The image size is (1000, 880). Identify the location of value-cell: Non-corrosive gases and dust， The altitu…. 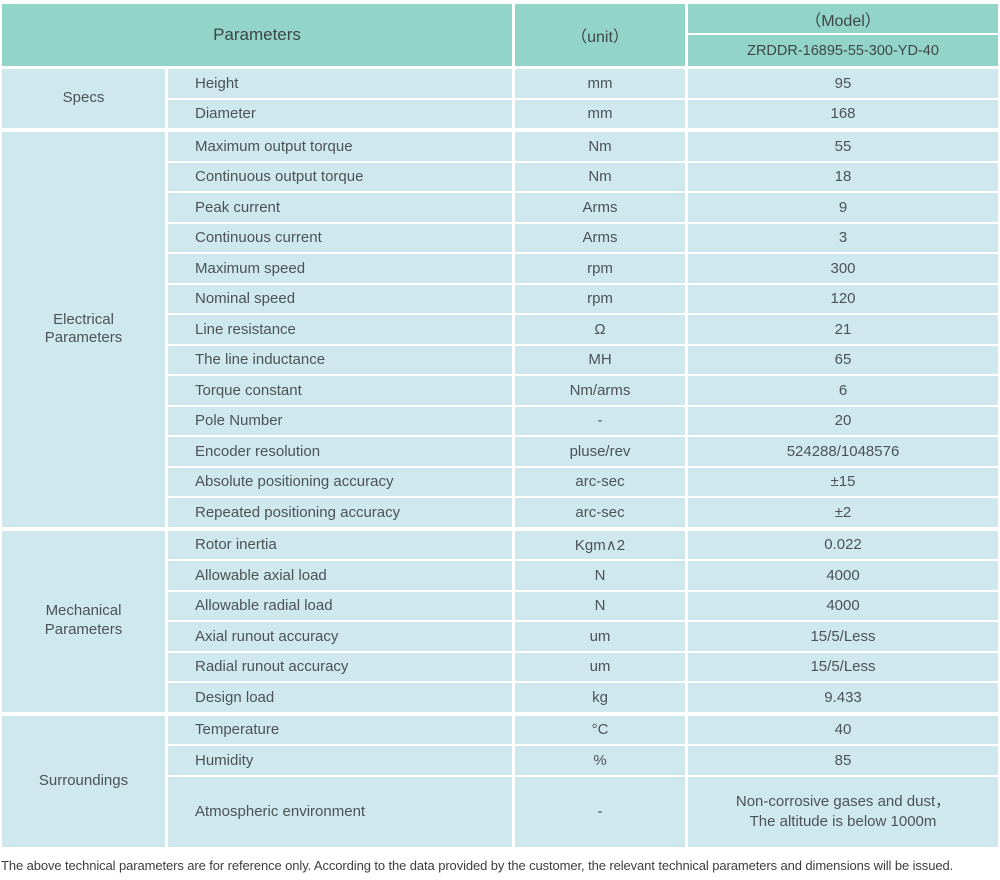
(843, 811).